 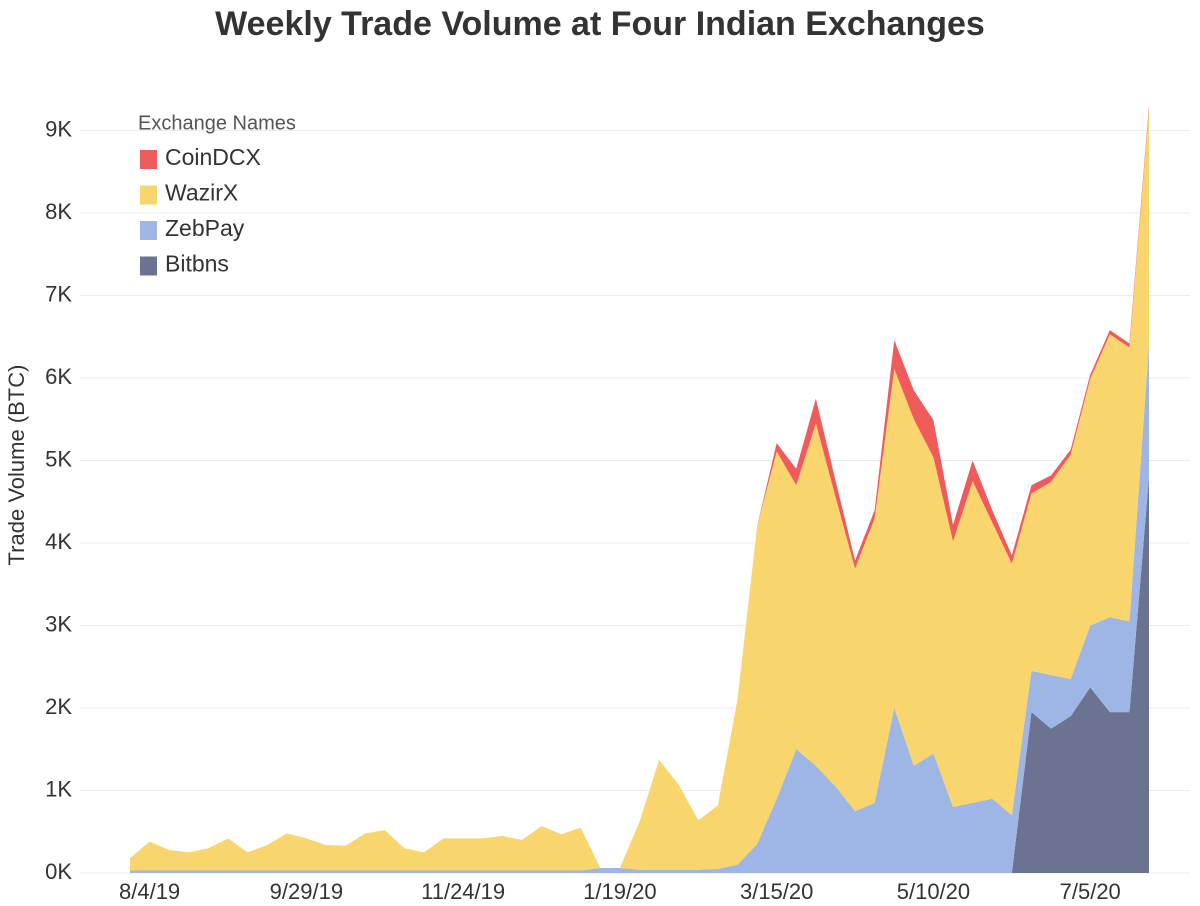 I want to click on x-tick-label: 1/19/20, so click(x=619, y=891).